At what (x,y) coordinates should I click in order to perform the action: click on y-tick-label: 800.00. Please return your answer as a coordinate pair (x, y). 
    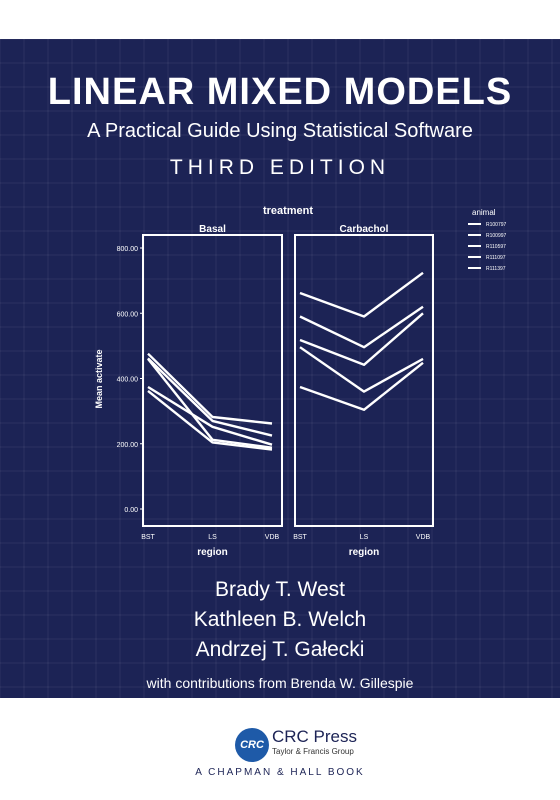
    Looking at the image, I should click on (128, 249).